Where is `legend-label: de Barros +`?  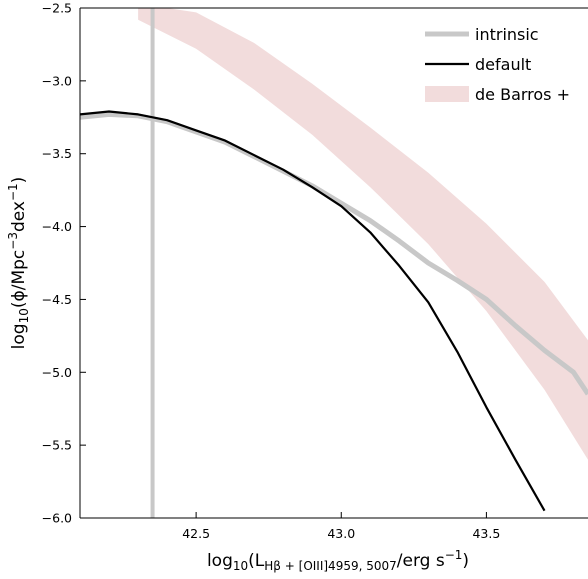
legend-label: de Barros + is located at coordinates (522, 94).